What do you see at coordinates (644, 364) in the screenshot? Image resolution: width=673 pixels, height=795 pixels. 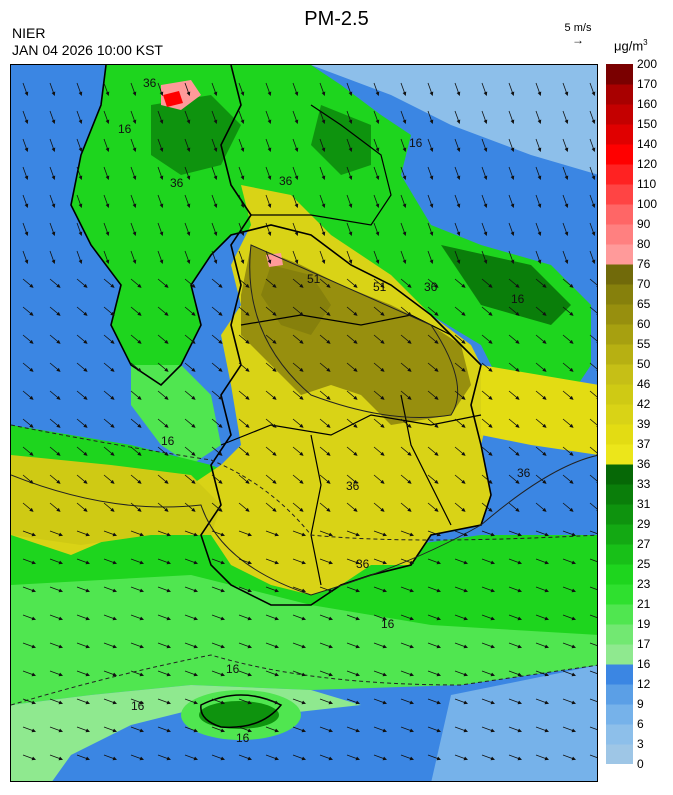 I see `colorbar-tick-label: 50` at bounding box center [644, 364].